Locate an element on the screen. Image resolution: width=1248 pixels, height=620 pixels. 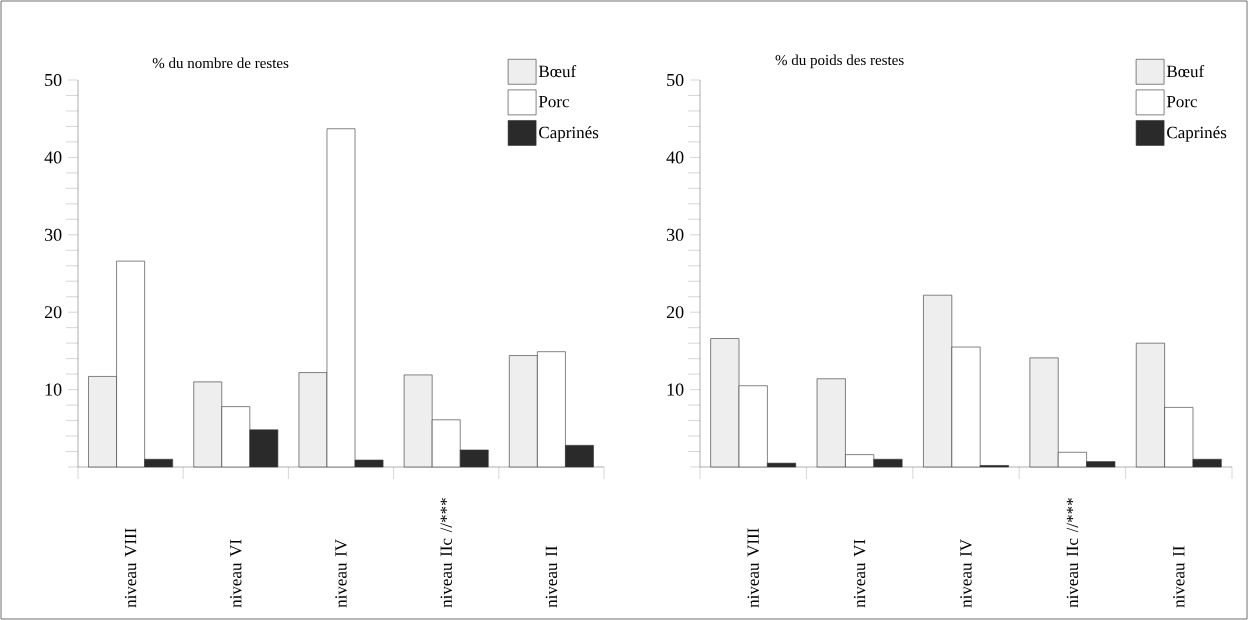
chart-title: % du nombre de restes is located at coordinates (220, 63).